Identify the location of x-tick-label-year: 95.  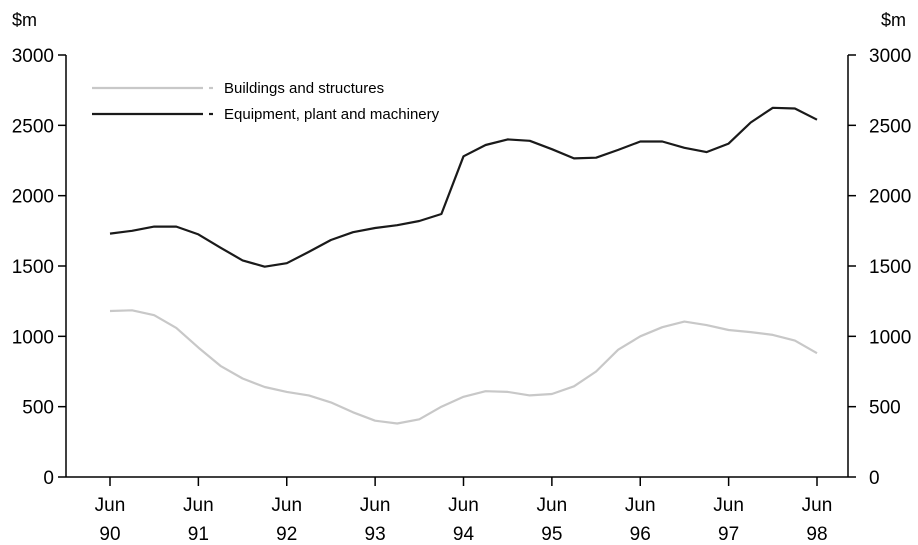
(551, 534).